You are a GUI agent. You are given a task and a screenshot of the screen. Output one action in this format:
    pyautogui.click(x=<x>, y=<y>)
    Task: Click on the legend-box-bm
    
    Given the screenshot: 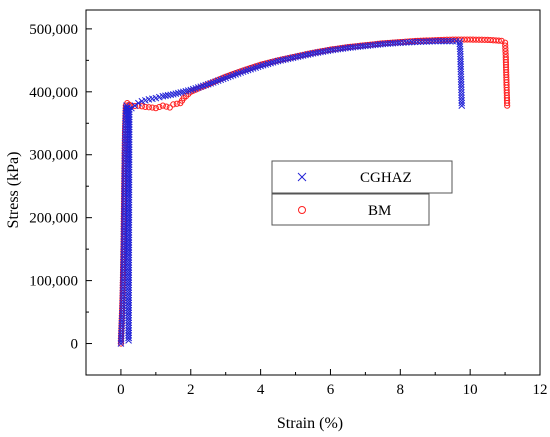 What is the action you would take?
    pyautogui.click(x=350, y=209)
    